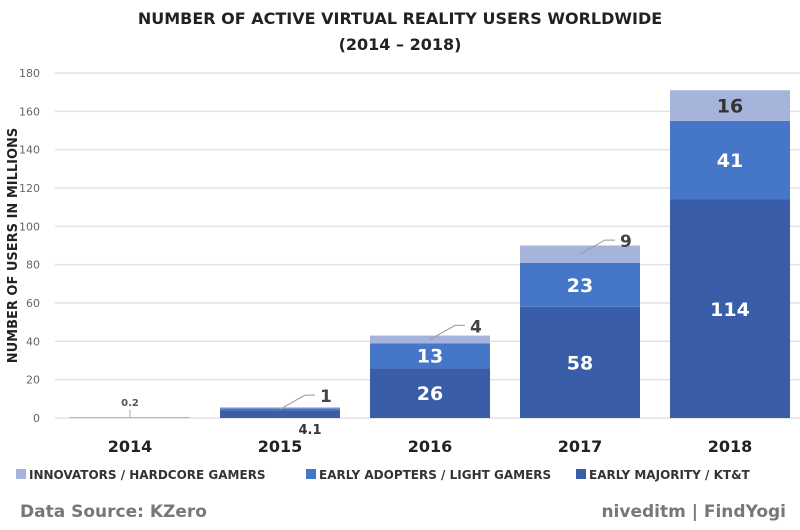 The image size is (800, 530). I want to click on data-label: 23, so click(580, 286).